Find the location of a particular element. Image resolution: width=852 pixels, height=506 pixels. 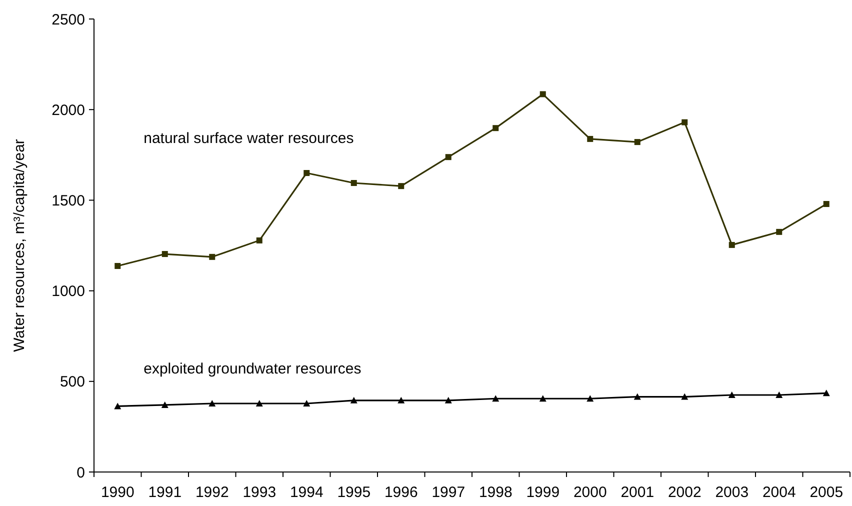

x-tick-label: 1993 is located at coordinates (259, 492).